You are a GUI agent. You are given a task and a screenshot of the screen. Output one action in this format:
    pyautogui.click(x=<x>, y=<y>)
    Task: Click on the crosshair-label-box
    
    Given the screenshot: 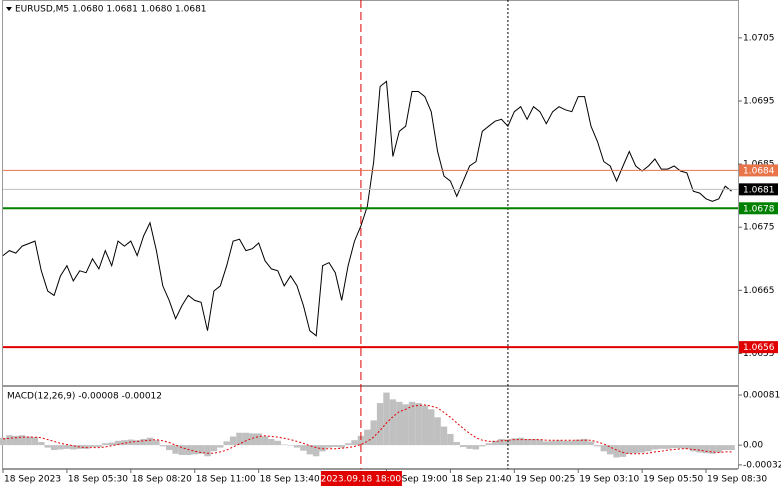 What is the action you would take?
    pyautogui.click(x=361, y=478)
    